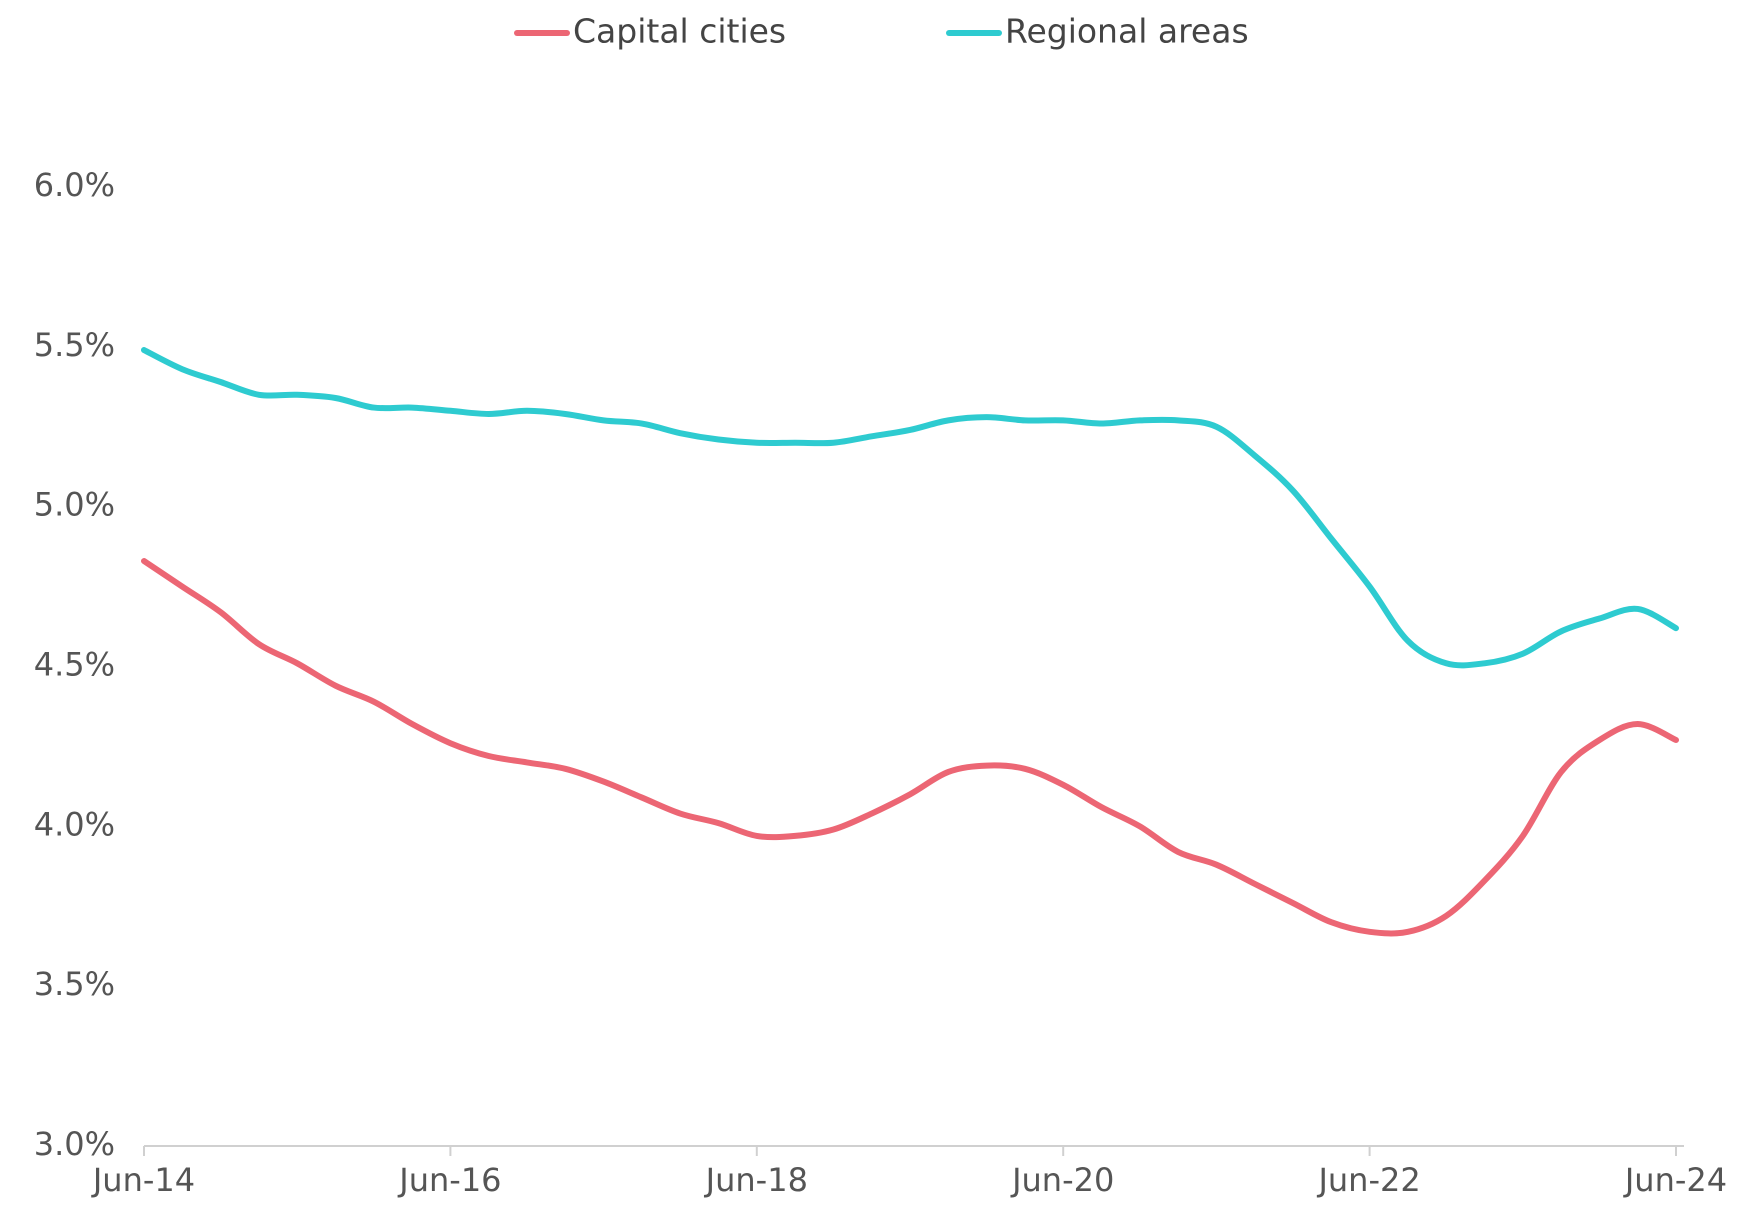 The image size is (1761, 1213). What do you see at coordinates (756, 1180) in the screenshot?
I see `x-tick-label: Jun-18` at bounding box center [756, 1180].